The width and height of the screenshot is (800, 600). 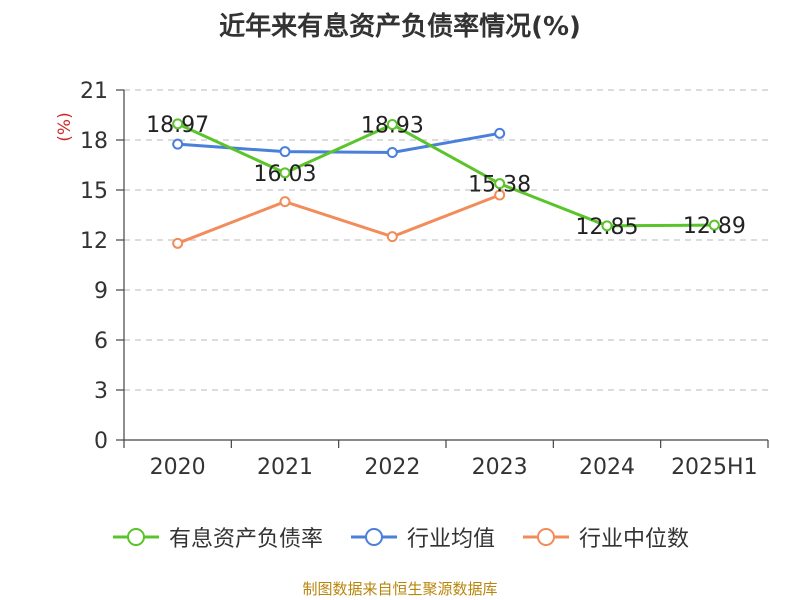 I want to click on legend-item-series-2: 行业均值, so click(x=422, y=537).